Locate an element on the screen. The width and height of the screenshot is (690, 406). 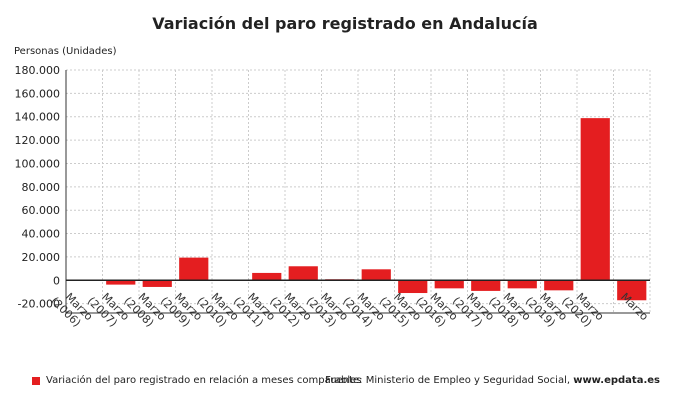
x-tick-label: Marzo(2009) is located at coordinates (181, 308).